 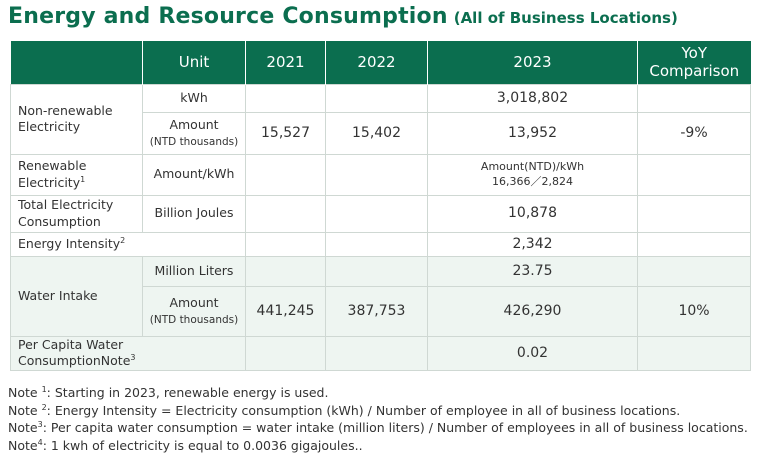 I want to click on water-liters-unit: Million Liters, so click(x=194, y=271).